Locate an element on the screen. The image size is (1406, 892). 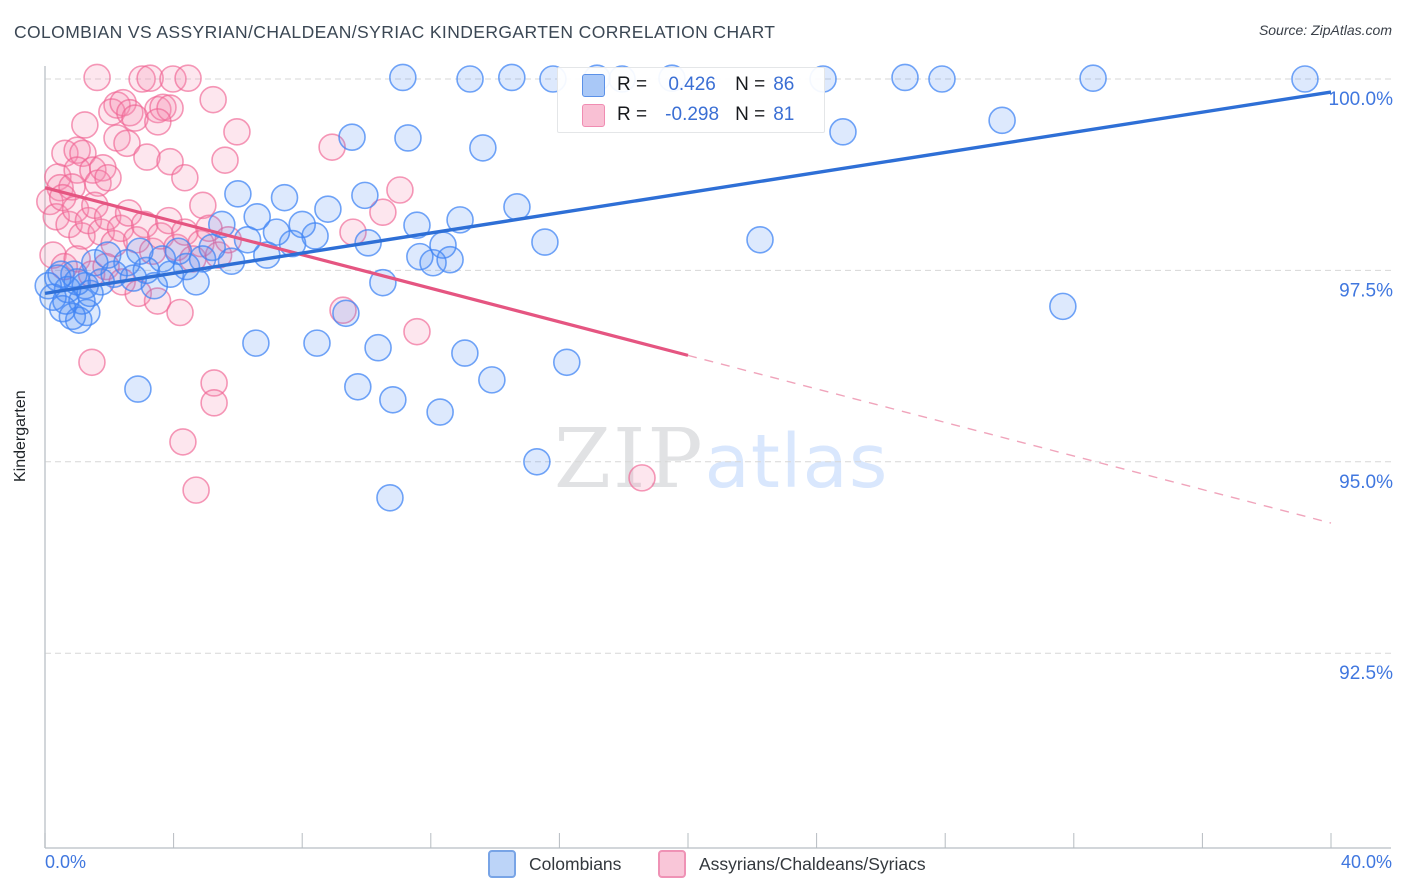
y-tick-label: 100.0% is located at coordinates (1361, 99).